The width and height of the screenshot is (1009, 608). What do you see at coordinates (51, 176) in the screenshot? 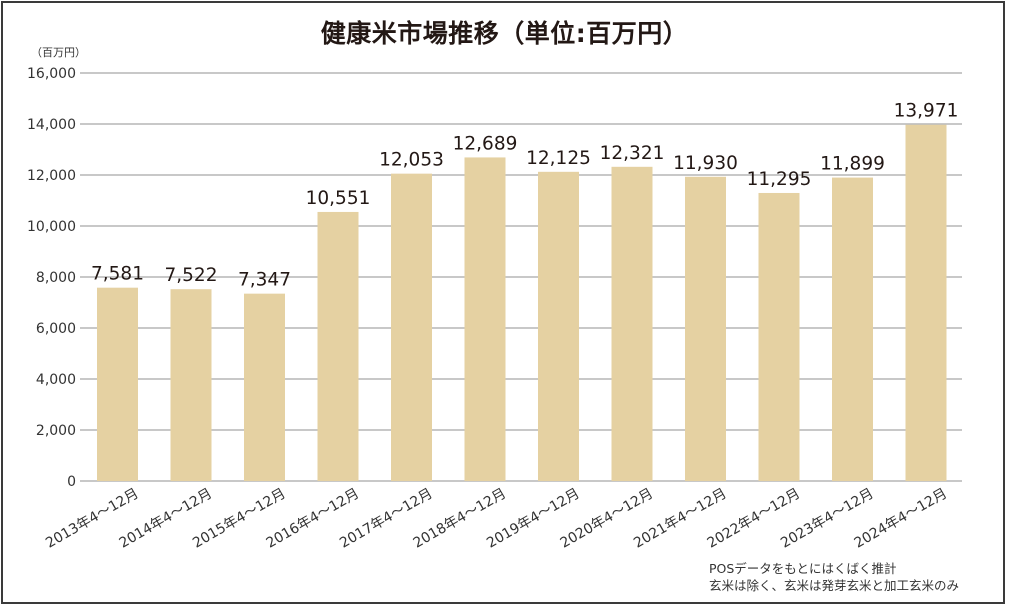
I see `y-tick-label: 12,000` at bounding box center [51, 176].